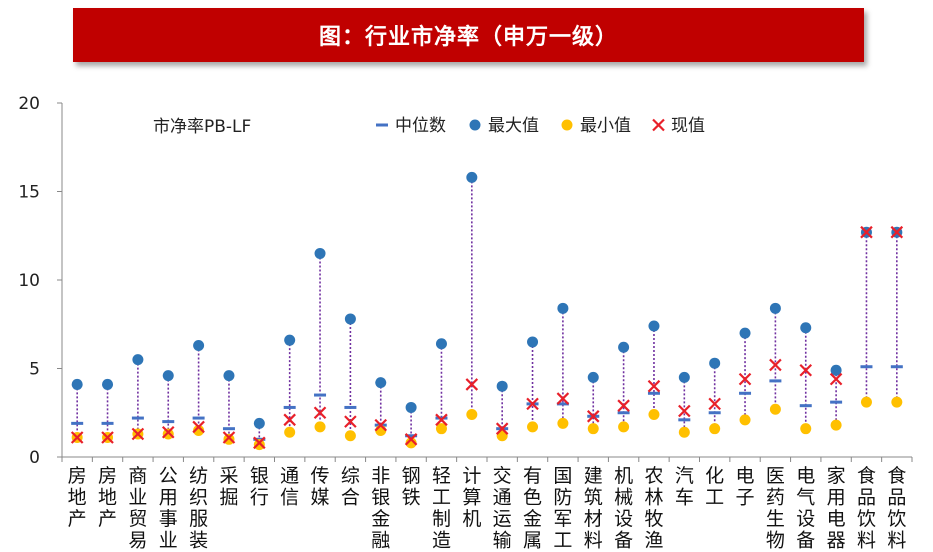  I want to click on legend: 中位数 最大值 最小值 现值, so click(540, 126).